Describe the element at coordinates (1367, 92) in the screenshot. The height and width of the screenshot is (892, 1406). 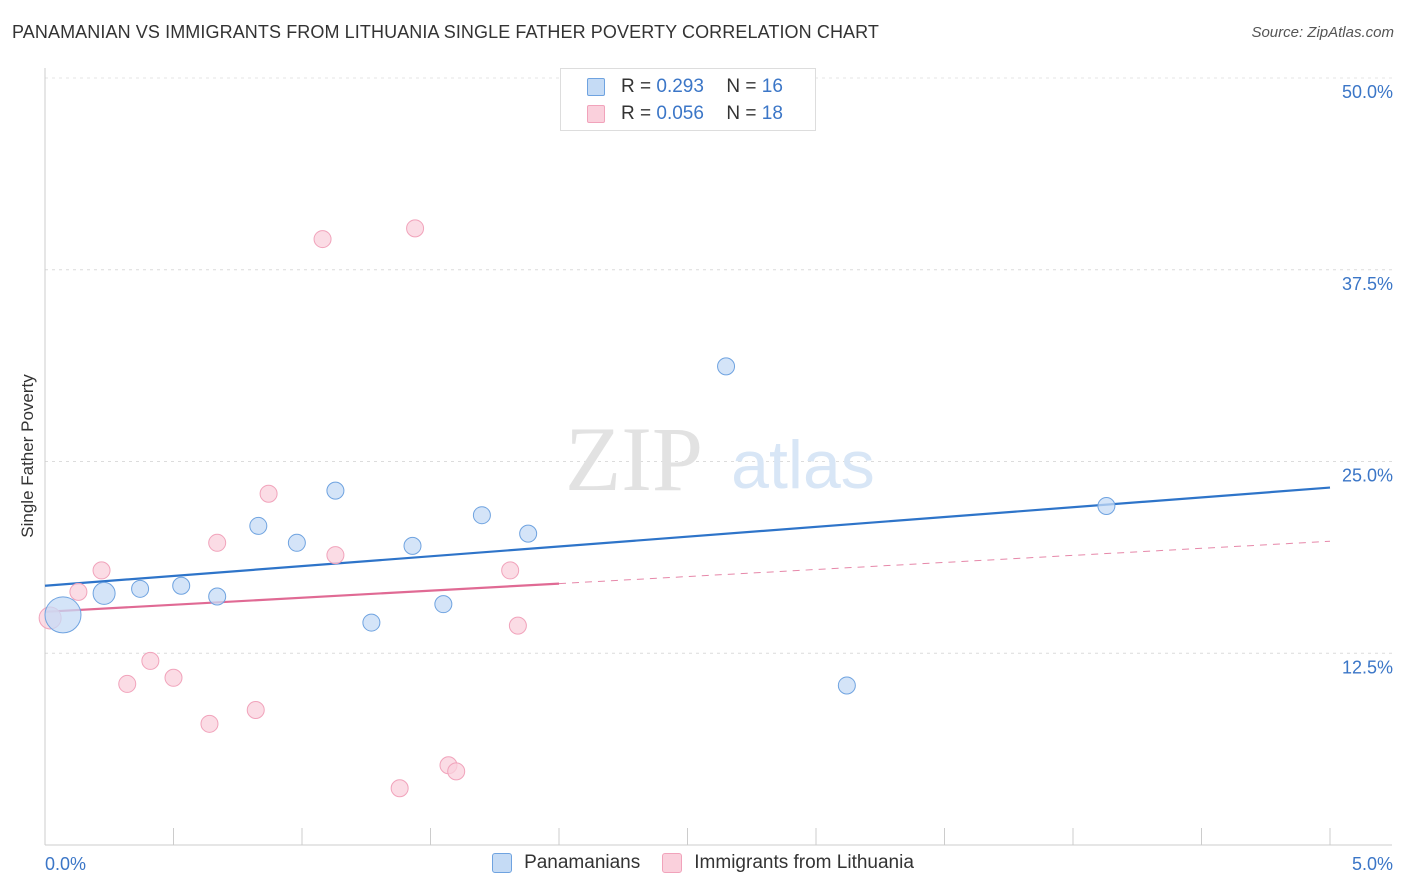
I see `y-tick-label: 50.0%` at that location.